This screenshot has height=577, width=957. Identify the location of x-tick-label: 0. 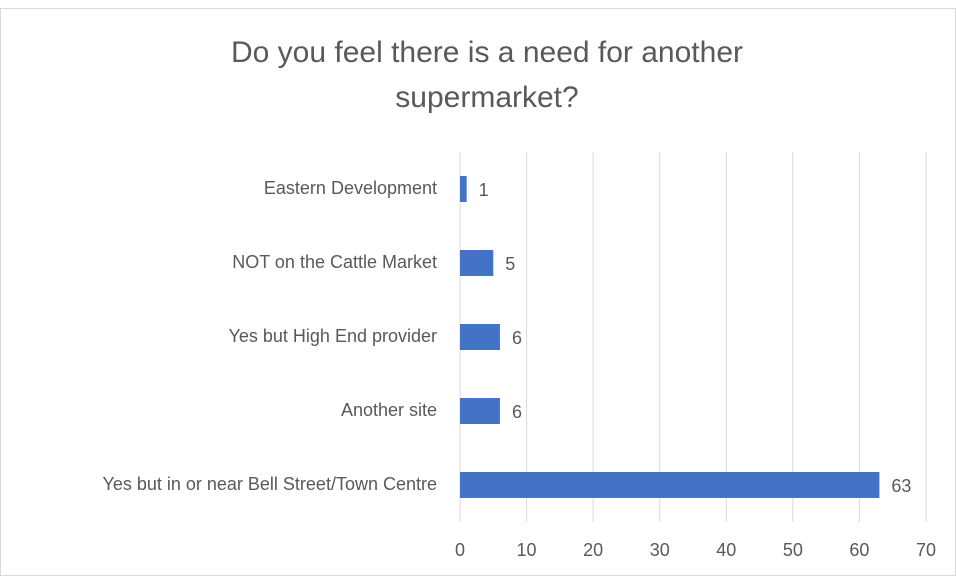
(460, 550).